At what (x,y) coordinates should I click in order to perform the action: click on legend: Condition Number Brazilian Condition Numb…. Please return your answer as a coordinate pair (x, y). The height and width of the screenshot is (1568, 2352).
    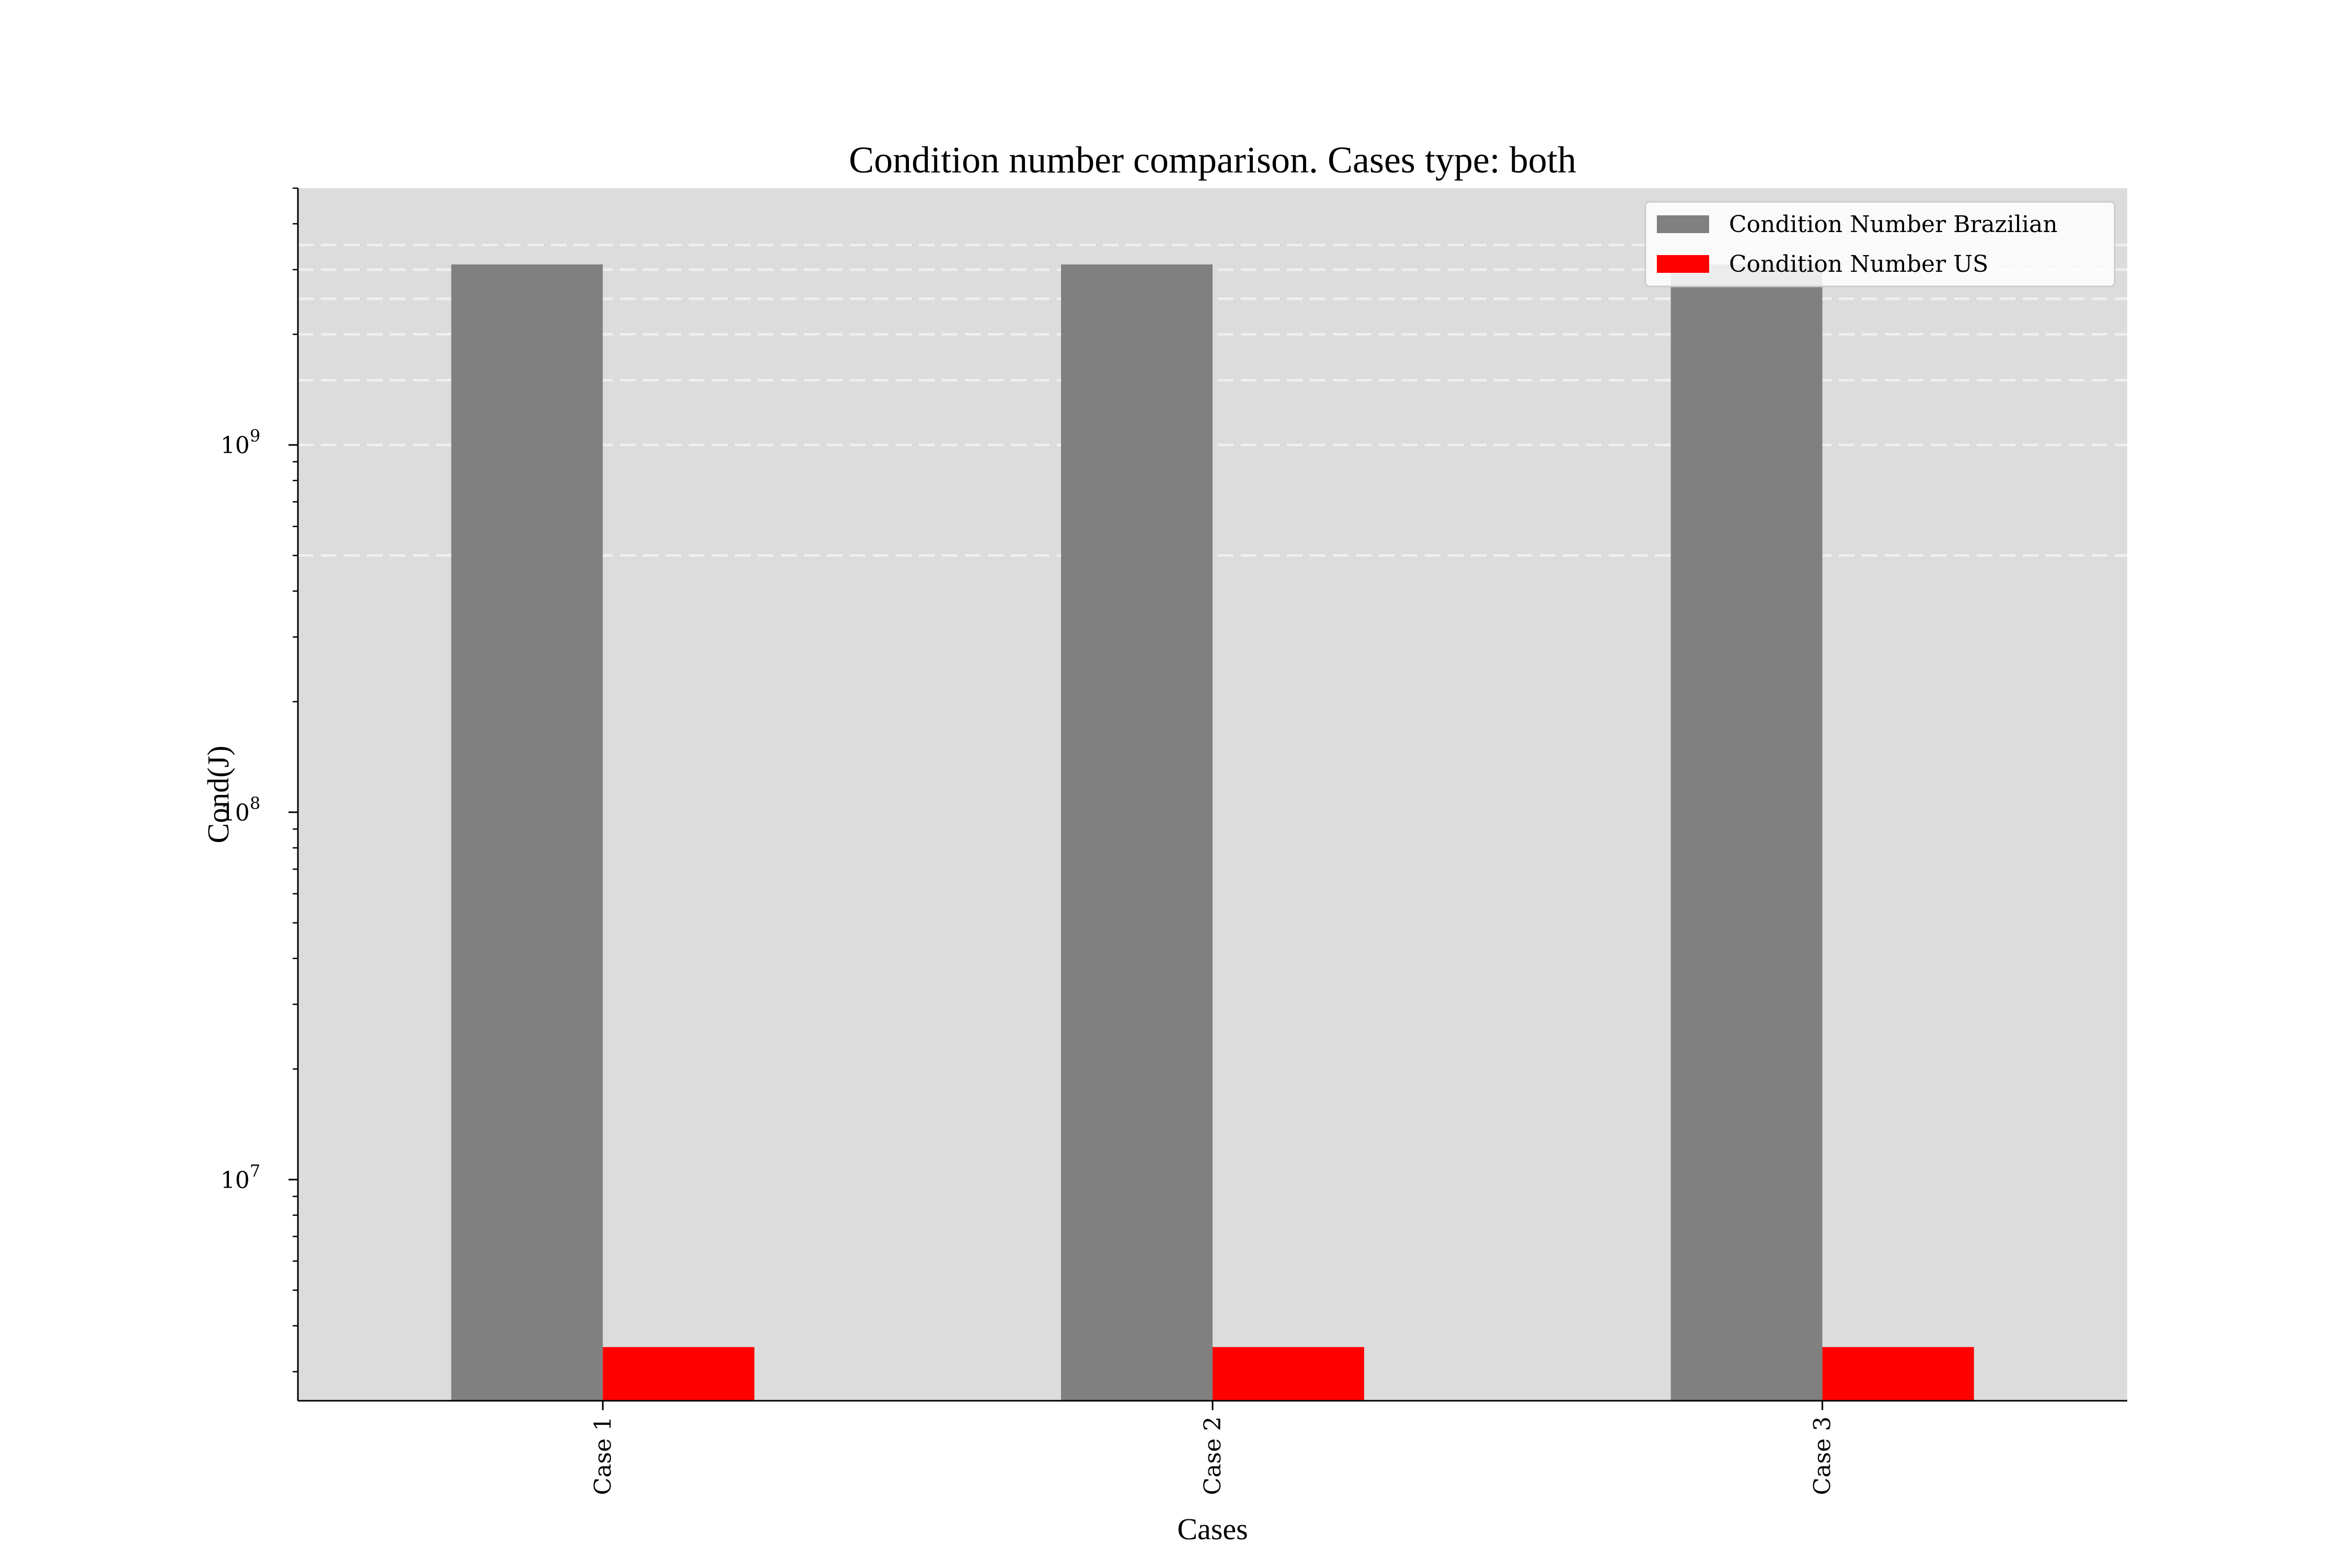
    Looking at the image, I should click on (1880, 244).